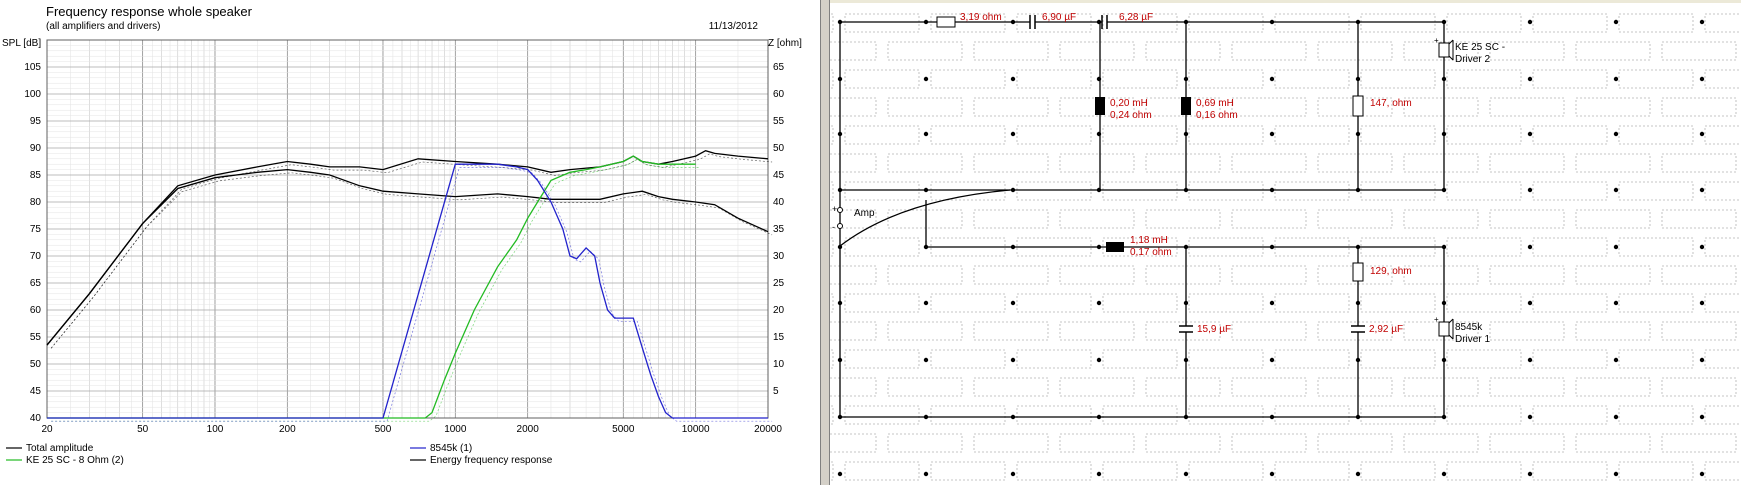 This screenshot has width=1741, height=485. I want to click on driver-2-name: KE 25 SC -, so click(1480, 47).